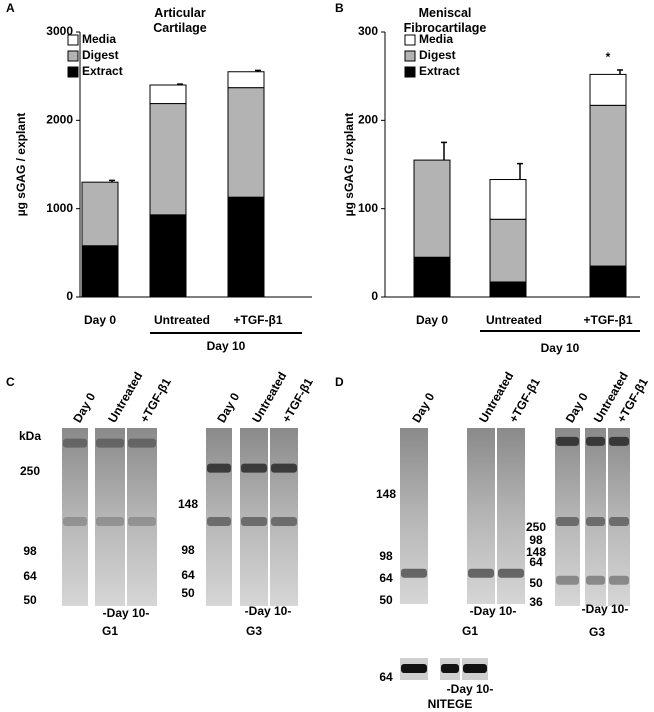 This screenshot has width=654, height=712. Describe the element at coordinates (436, 39) in the screenshot. I see `legend-label: Media` at that location.